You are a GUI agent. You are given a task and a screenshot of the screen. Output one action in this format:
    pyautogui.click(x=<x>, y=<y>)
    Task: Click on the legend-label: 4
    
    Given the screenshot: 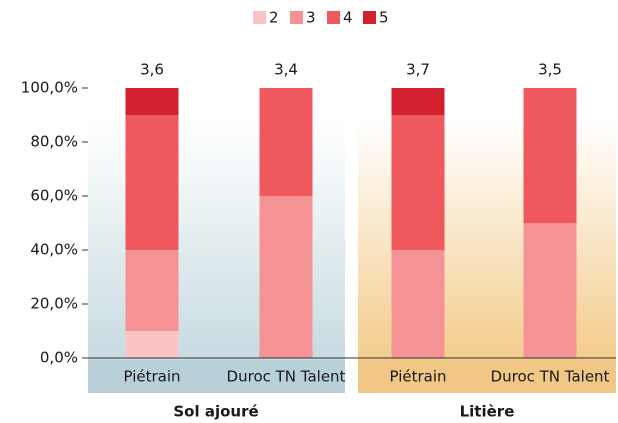 What is the action you would take?
    pyautogui.click(x=348, y=18)
    